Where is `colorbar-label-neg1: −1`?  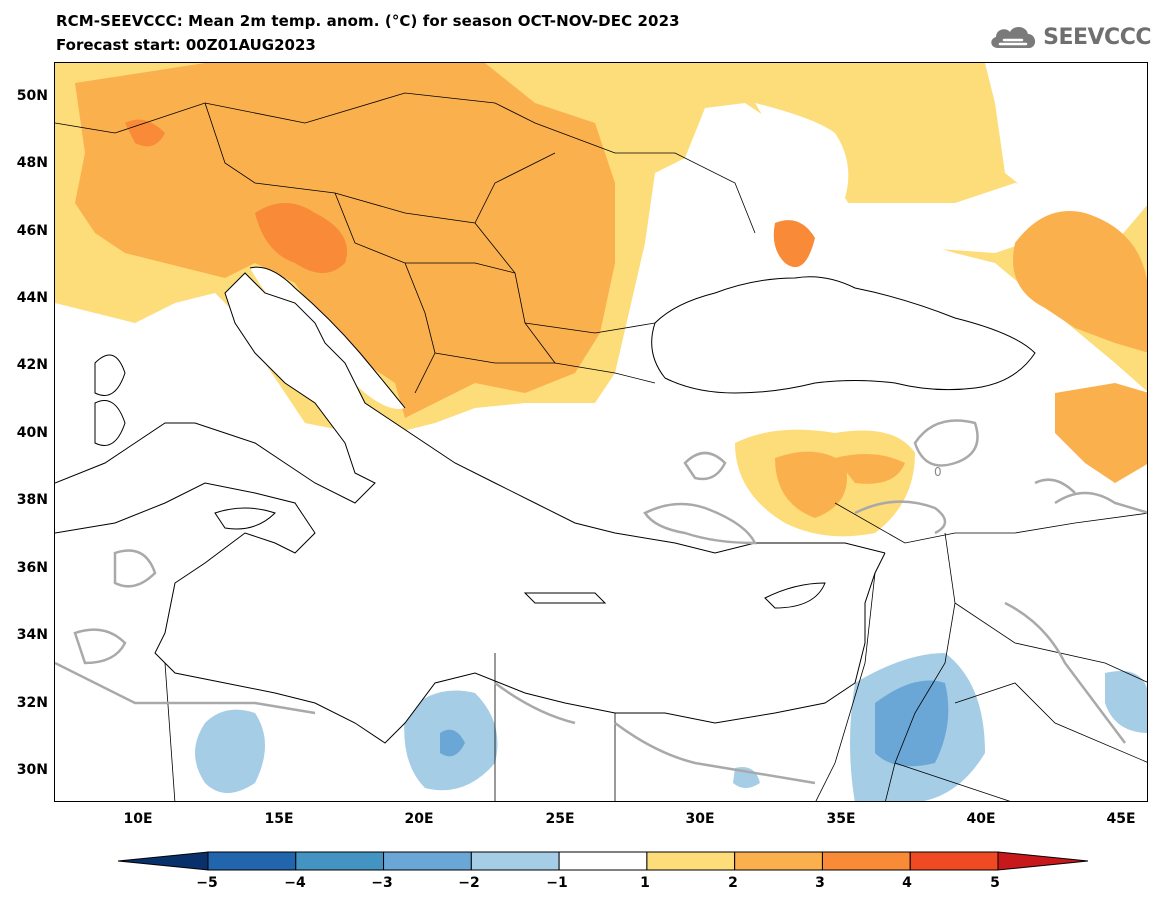 colorbar-label-neg1: −1 is located at coordinates (557, 883).